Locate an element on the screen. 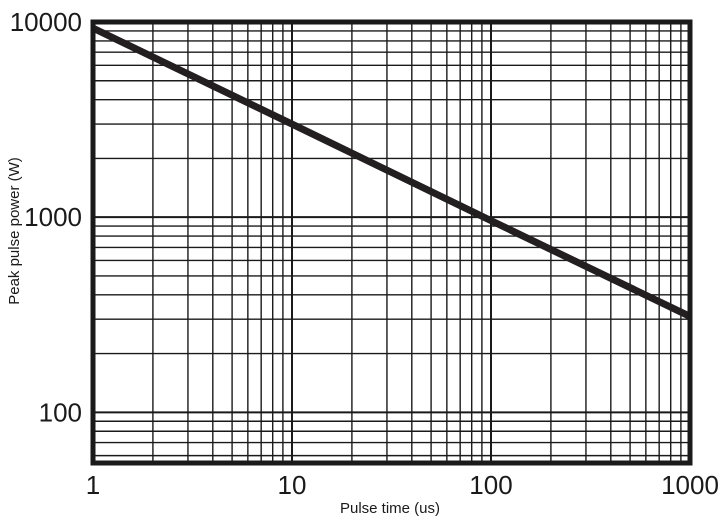  y-tick-label: 100 is located at coordinates (60, 412).